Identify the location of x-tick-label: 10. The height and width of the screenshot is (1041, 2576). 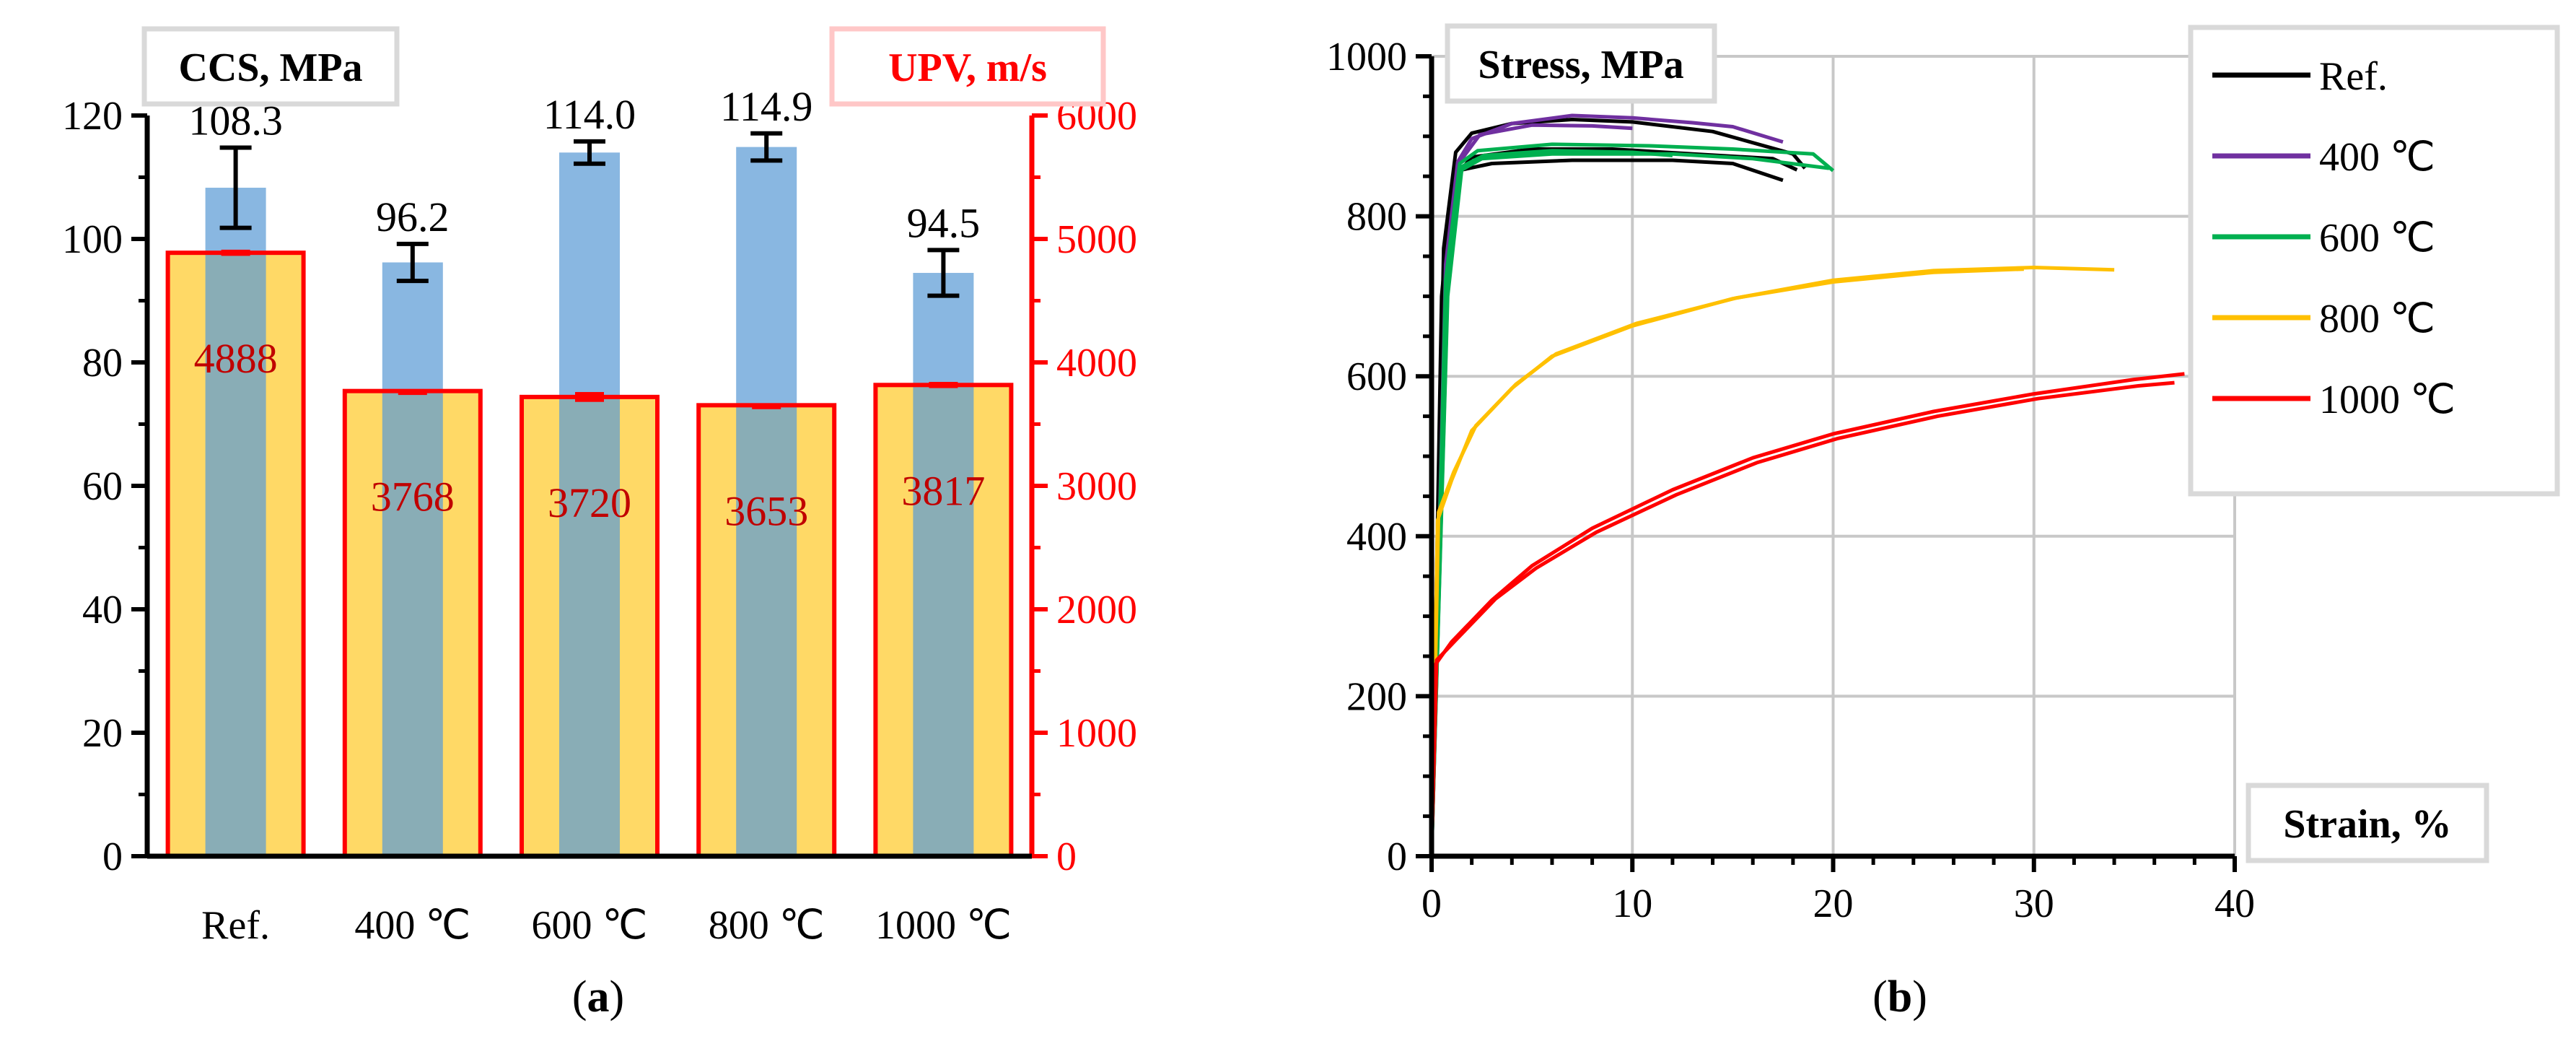
(1632, 903).